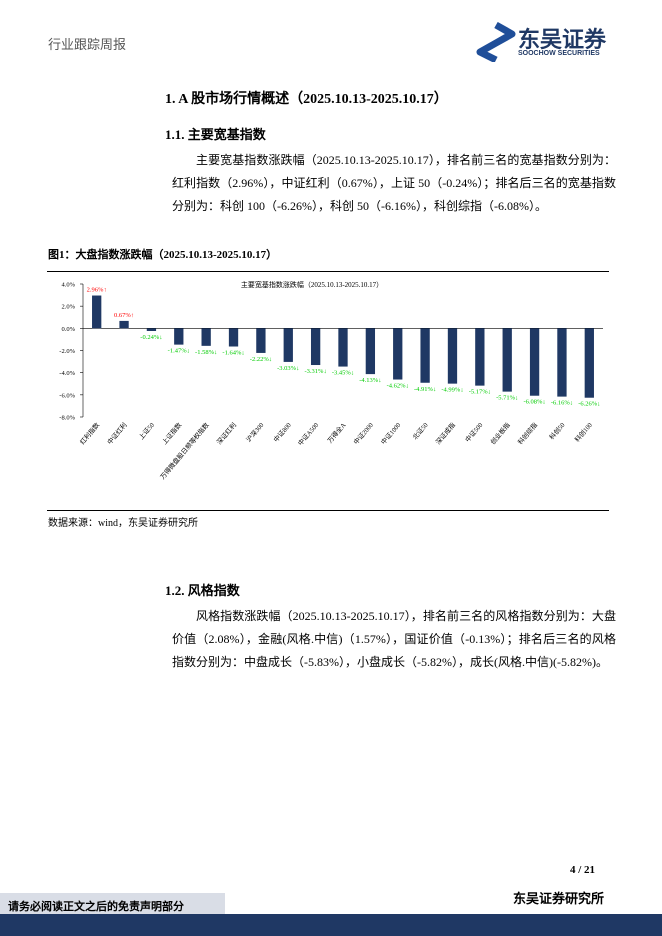 This screenshot has width=662, height=936. Describe the element at coordinates (184, 450) in the screenshot. I see `x-tick-label: 万得微盘股日频等权指数` at that location.